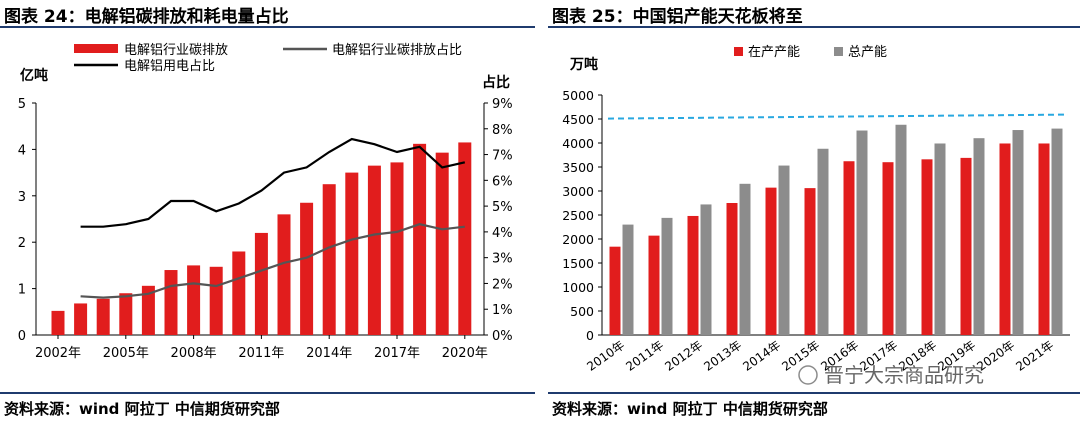 This screenshot has height=424, width=1080. I want to click on x-tick-label: 2017年, so click(397, 353).